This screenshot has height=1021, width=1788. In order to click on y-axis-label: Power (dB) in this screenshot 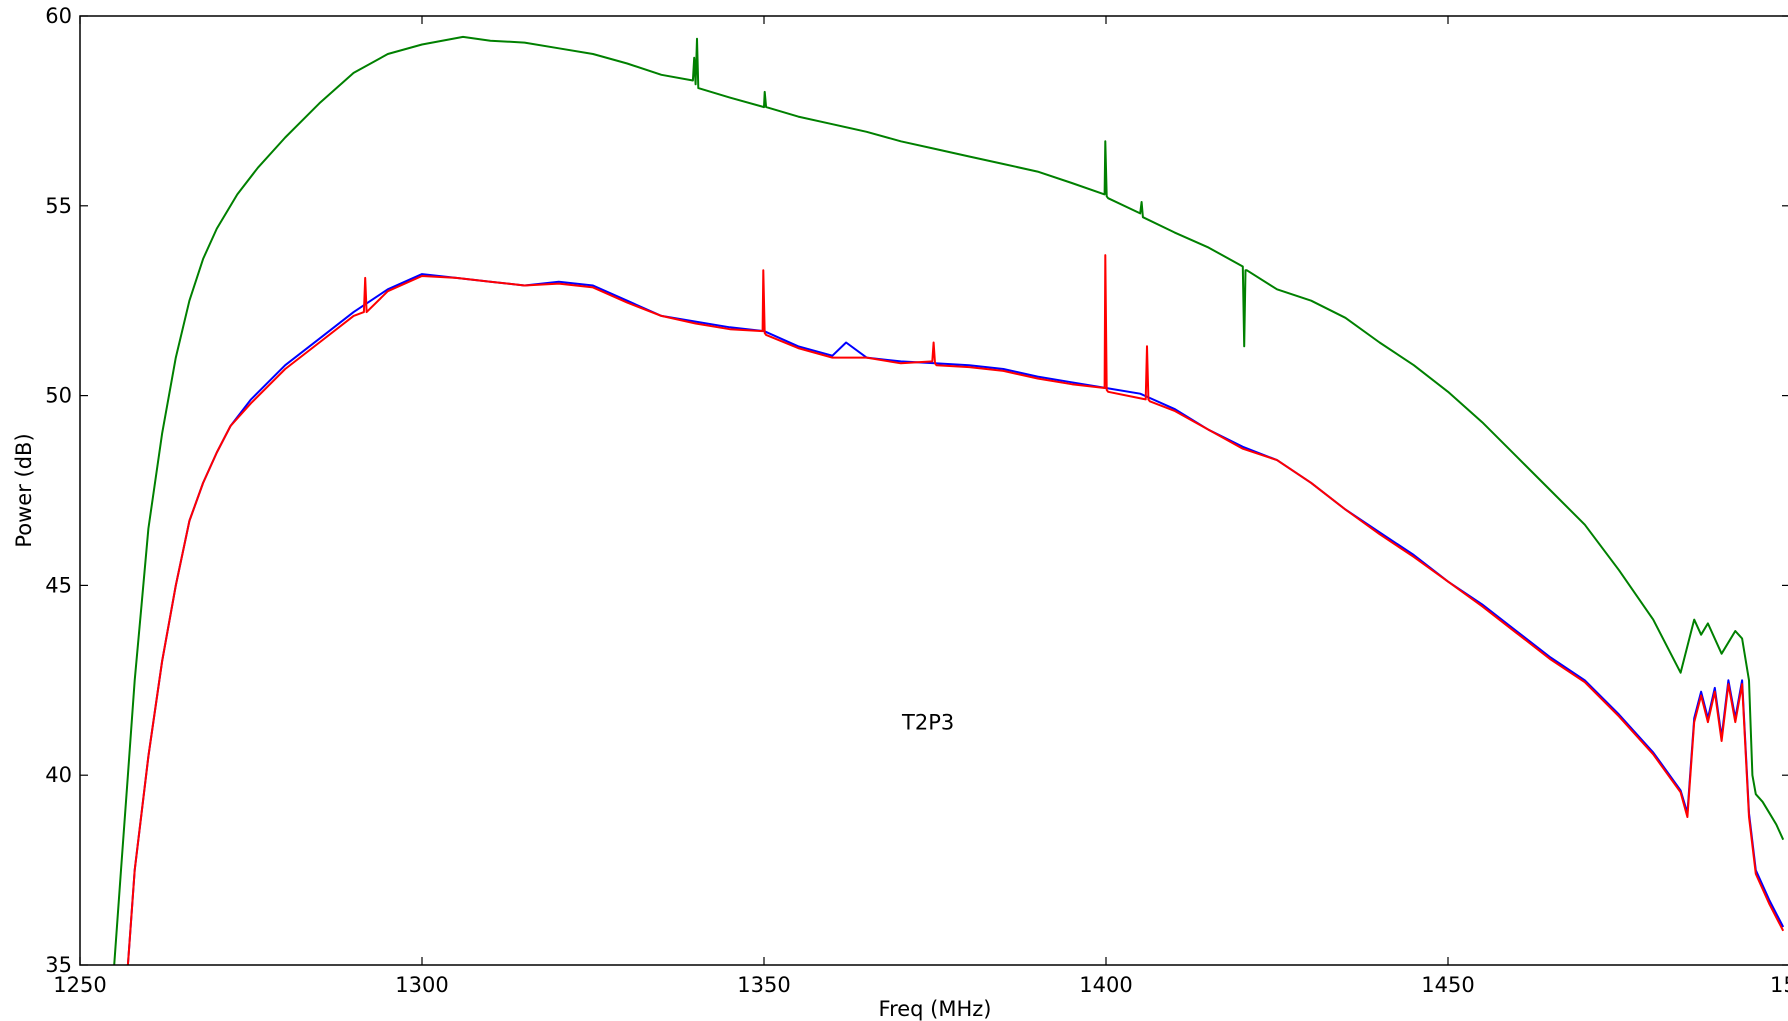, I will do `click(24, 490)`.